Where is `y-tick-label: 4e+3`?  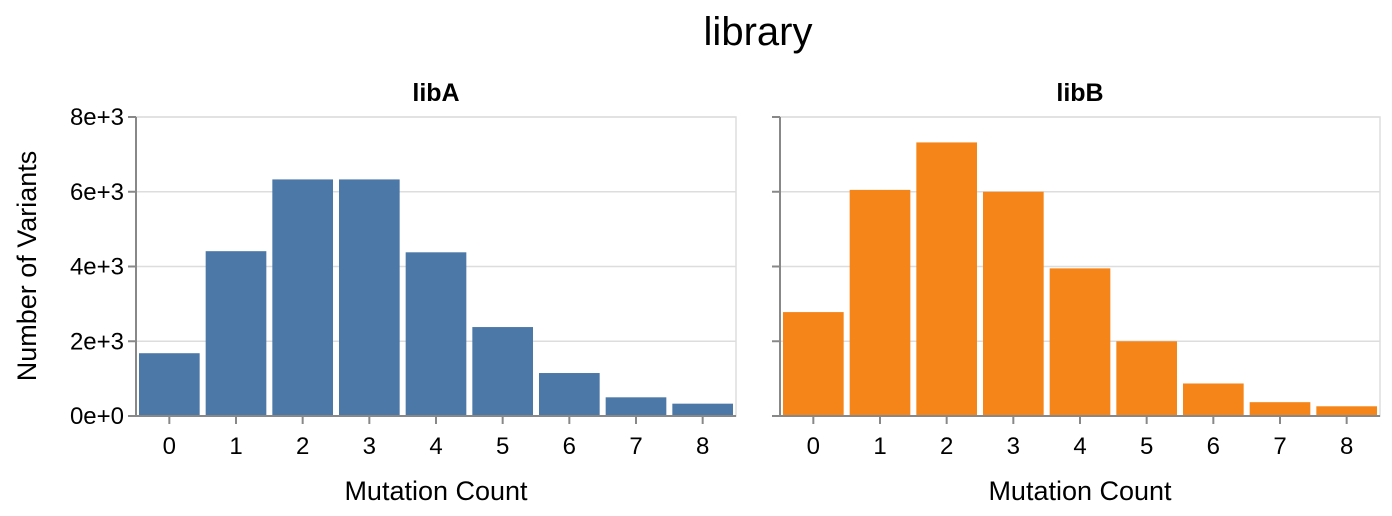
y-tick-label: 4e+3 is located at coordinates (97, 267).